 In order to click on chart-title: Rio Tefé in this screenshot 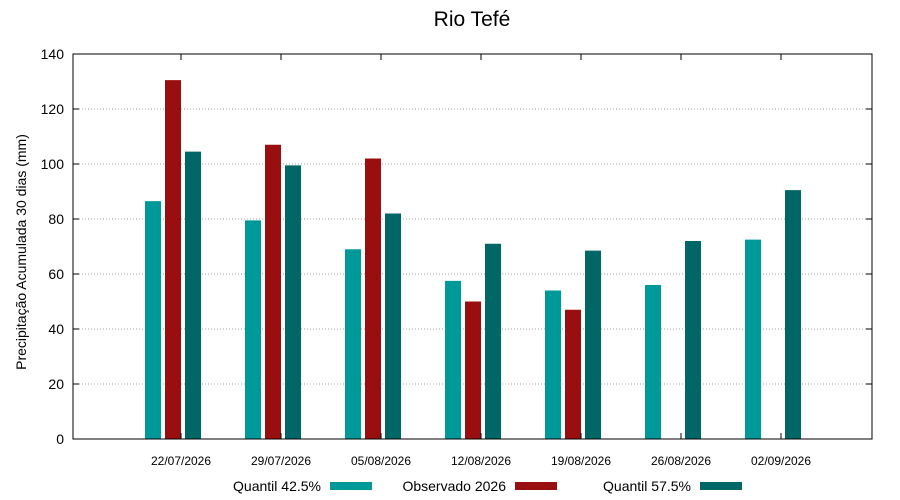, I will do `click(472, 19)`.